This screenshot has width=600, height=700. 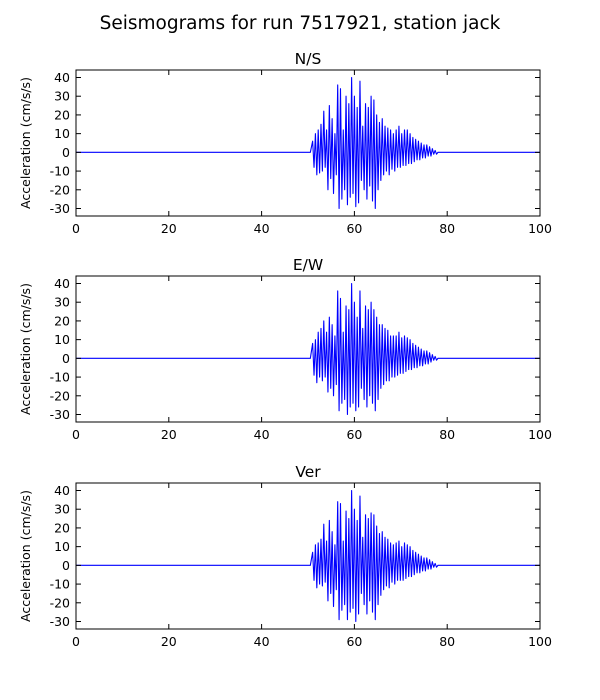 I want to click on subplot-title: Ver, so click(x=308, y=472).